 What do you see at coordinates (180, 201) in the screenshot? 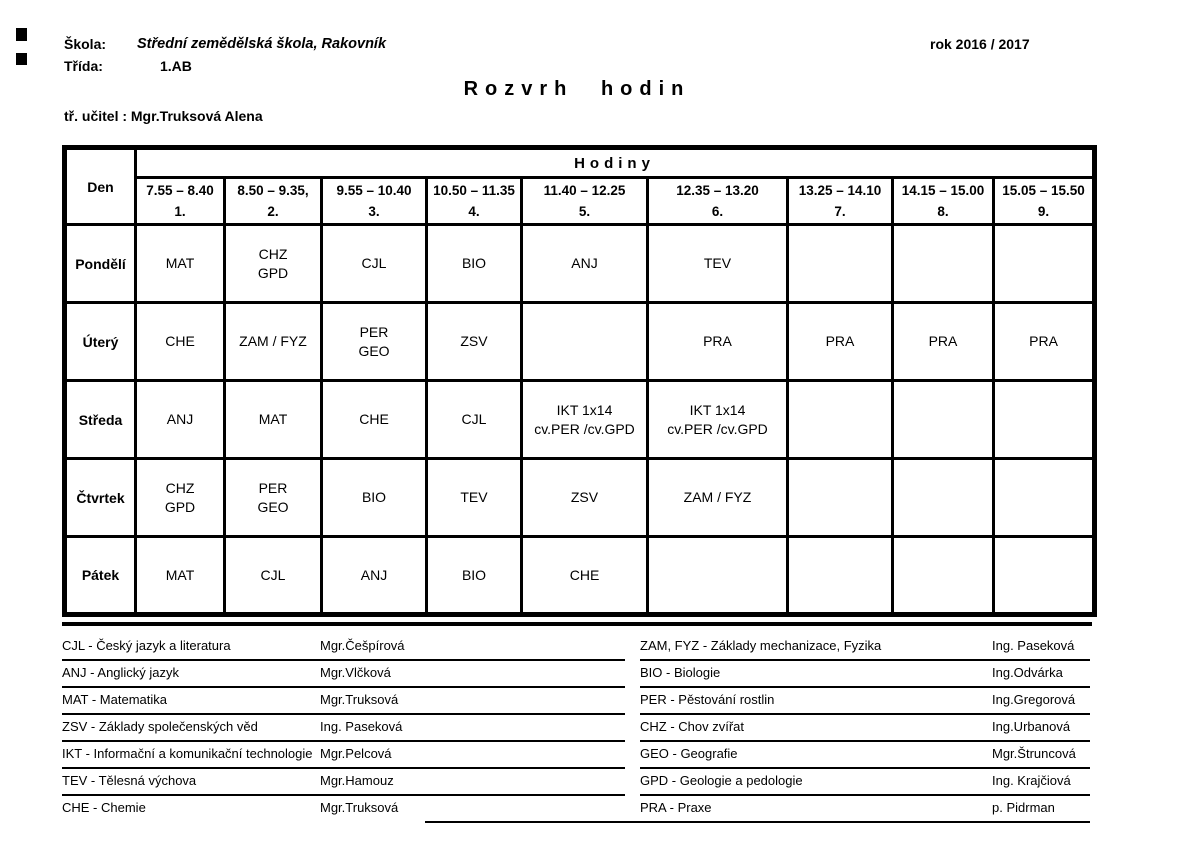
I see `period-header: 7.55 – 8.40 1.` at bounding box center [180, 201].